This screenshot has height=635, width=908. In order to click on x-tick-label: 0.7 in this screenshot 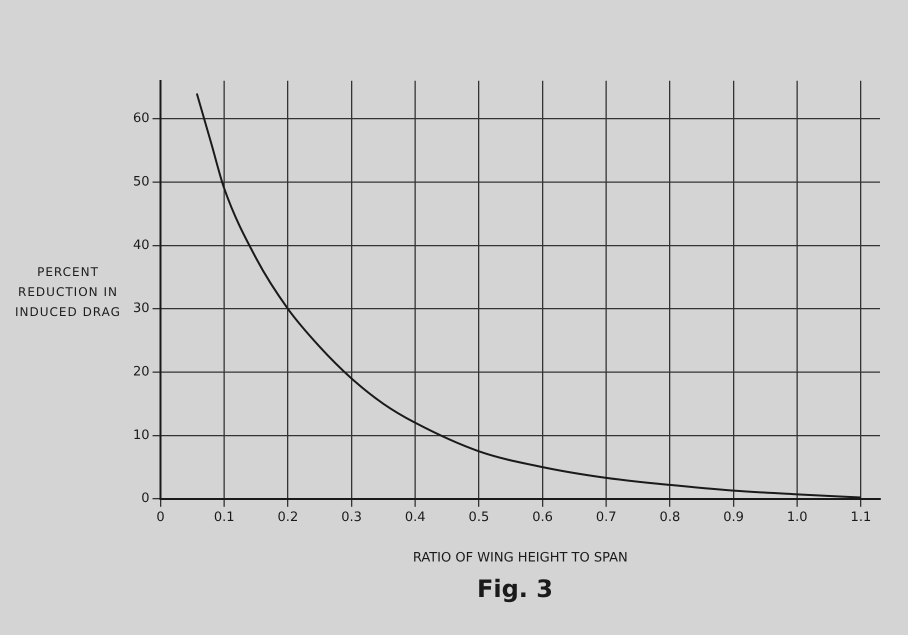, I will do `click(606, 517)`.